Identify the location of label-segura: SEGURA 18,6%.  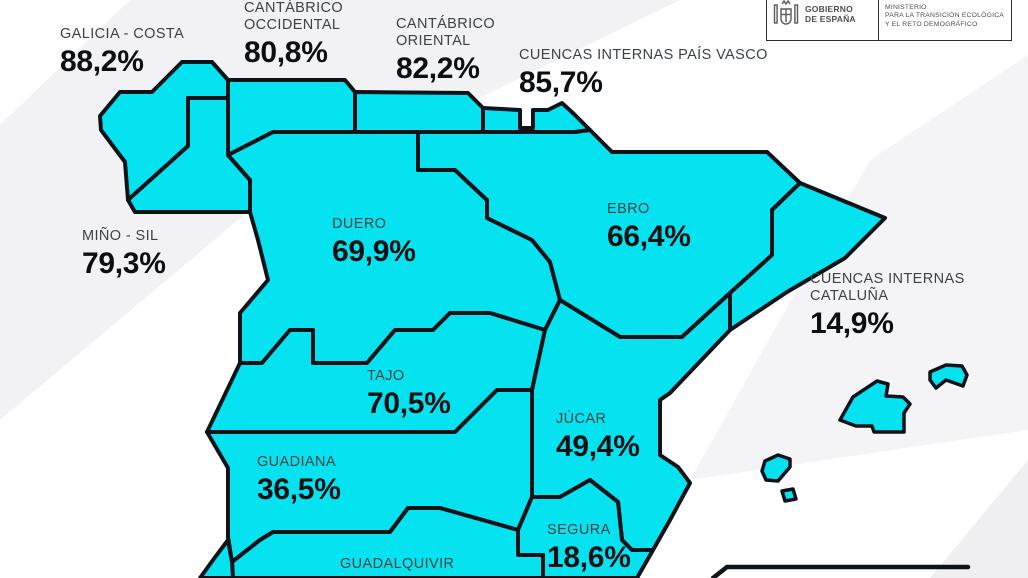
(589, 547).